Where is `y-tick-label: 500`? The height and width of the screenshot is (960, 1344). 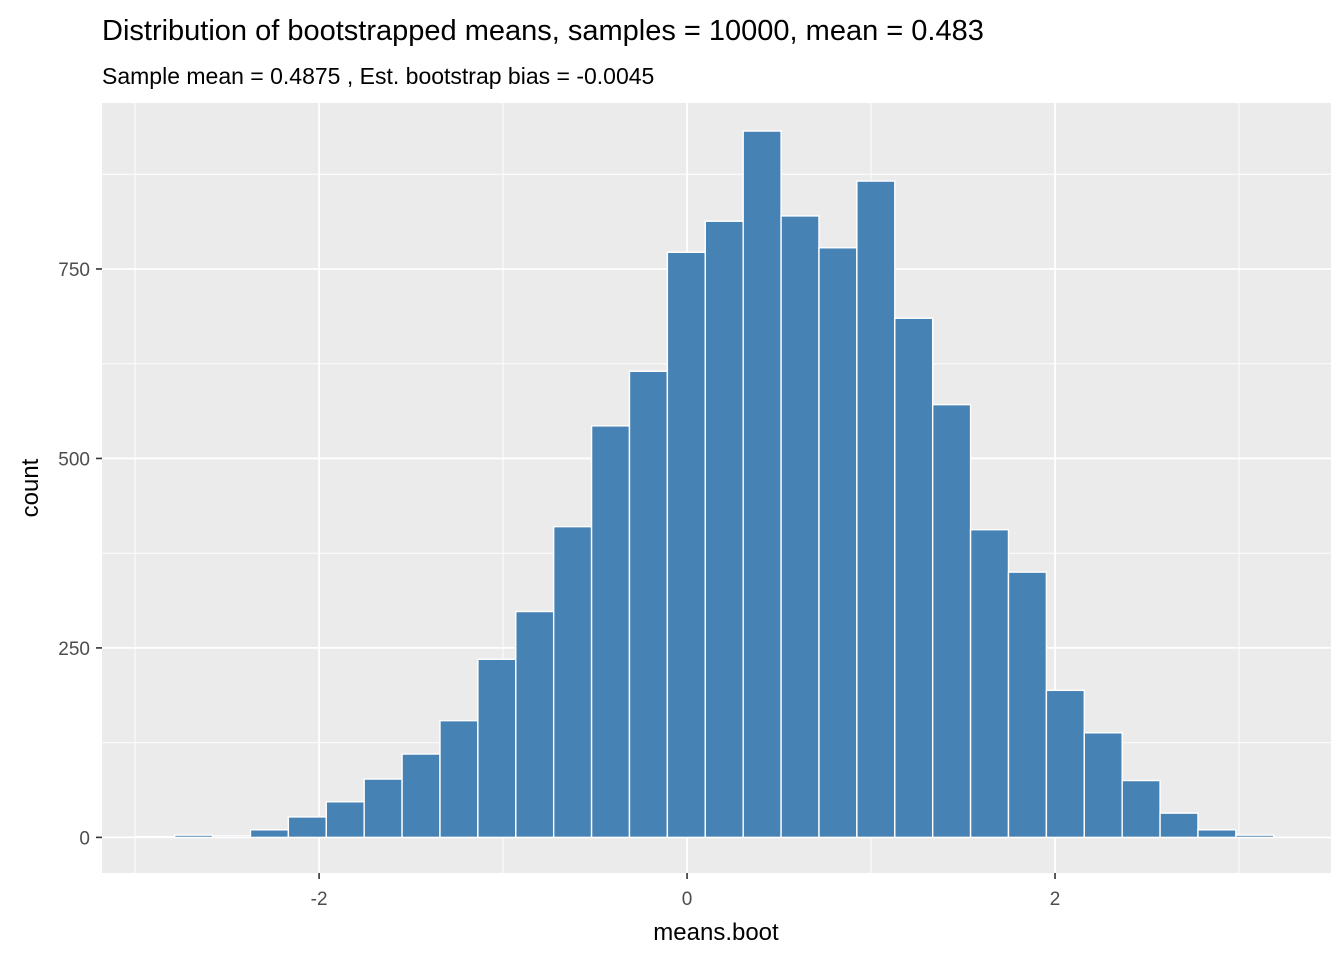 y-tick-label: 500 is located at coordinates (74, 459).